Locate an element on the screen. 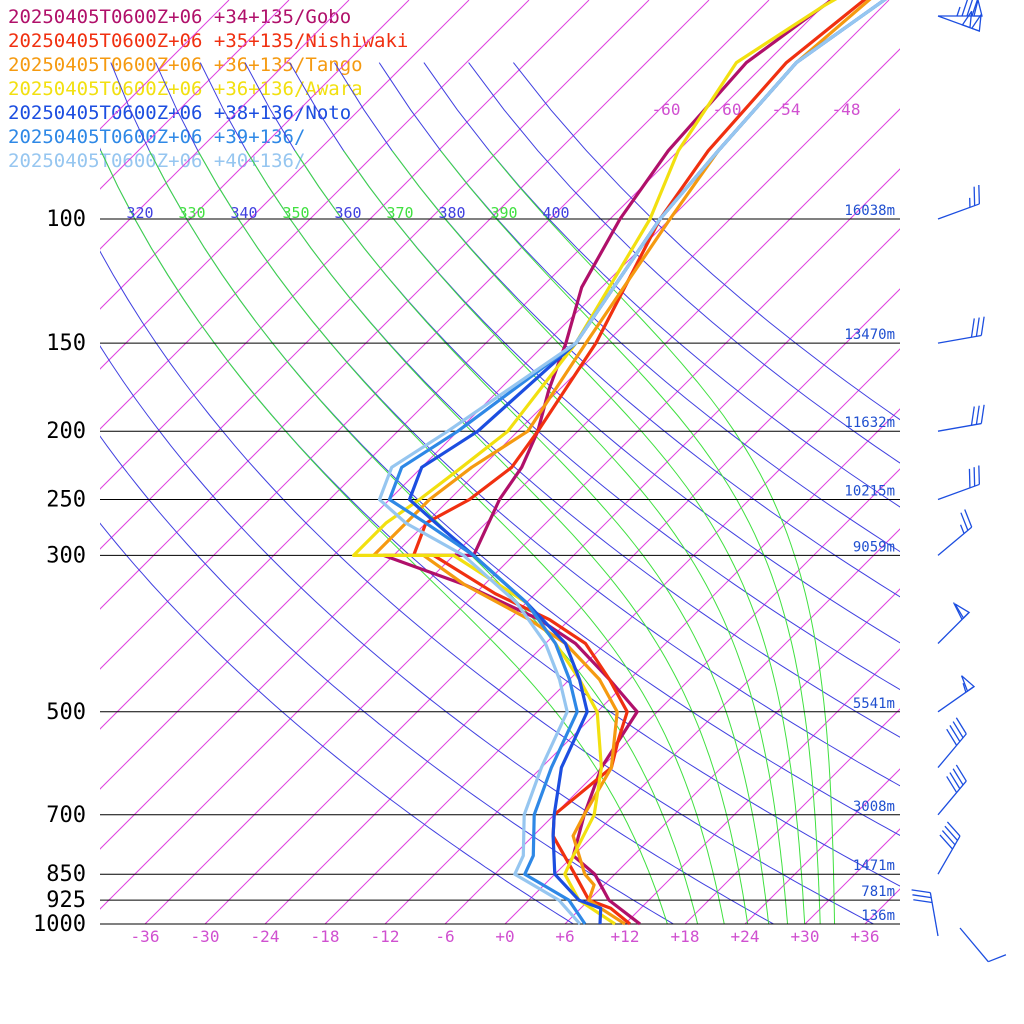 This screenshot has width=1024, height=1024. theta-label: 330 is located at coordinates (191, 213).